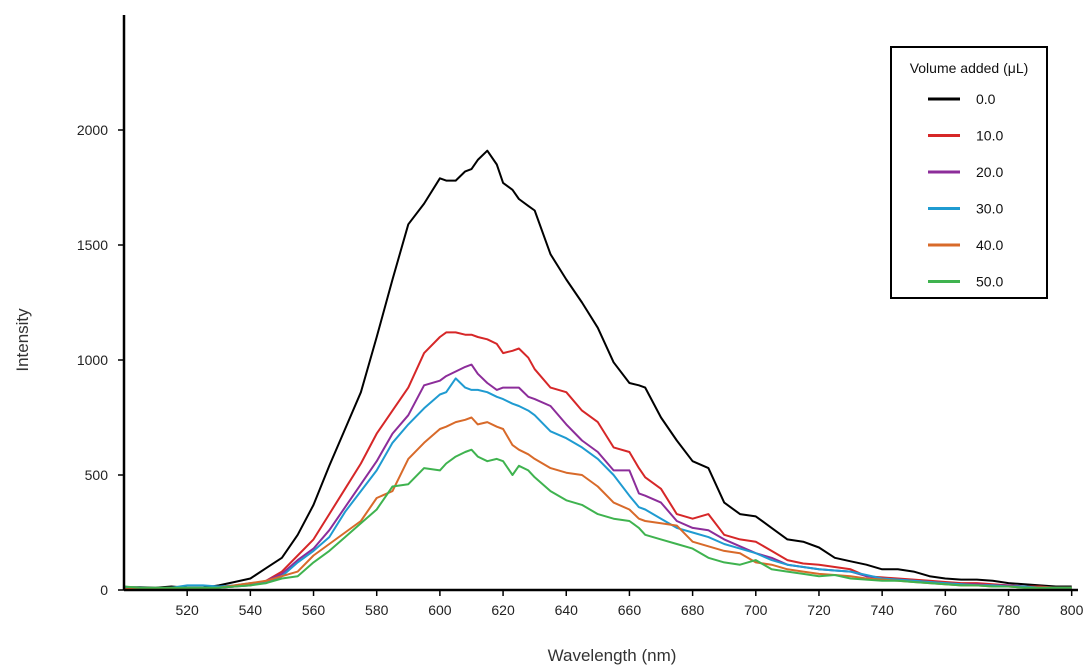 The image size is (1092, 669). What do you see at coordinates (22, 340) in the screenshot?
I see `y-axis-title: Intensity` at bounding box center [22, 340].